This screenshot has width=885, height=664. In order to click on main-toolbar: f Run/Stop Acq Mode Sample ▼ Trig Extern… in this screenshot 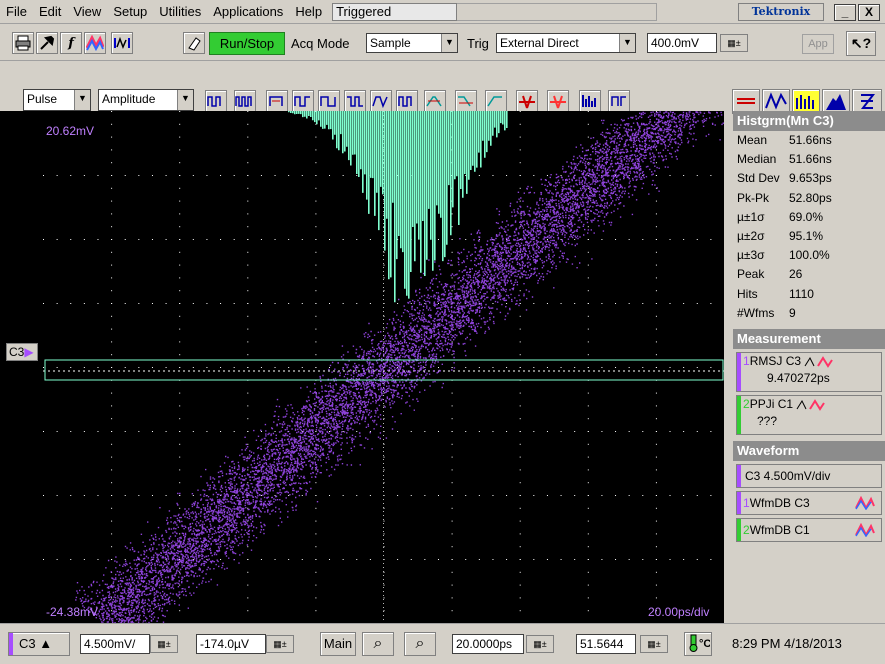, I will do `click(442, 43)`.